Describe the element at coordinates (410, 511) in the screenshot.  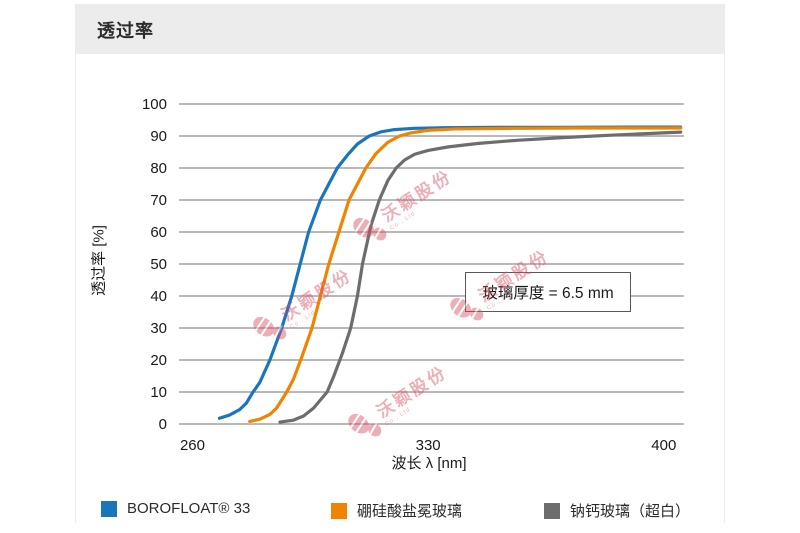
I see `legend-label: 硼硅酸盐冕玻璃` at that location.